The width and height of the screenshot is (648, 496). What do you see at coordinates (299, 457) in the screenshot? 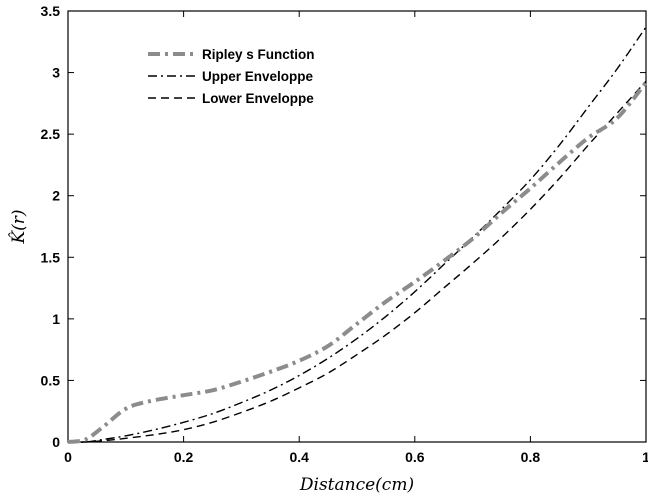
I see `x-tick-label: 0.4` at bounding box center [299, 457].